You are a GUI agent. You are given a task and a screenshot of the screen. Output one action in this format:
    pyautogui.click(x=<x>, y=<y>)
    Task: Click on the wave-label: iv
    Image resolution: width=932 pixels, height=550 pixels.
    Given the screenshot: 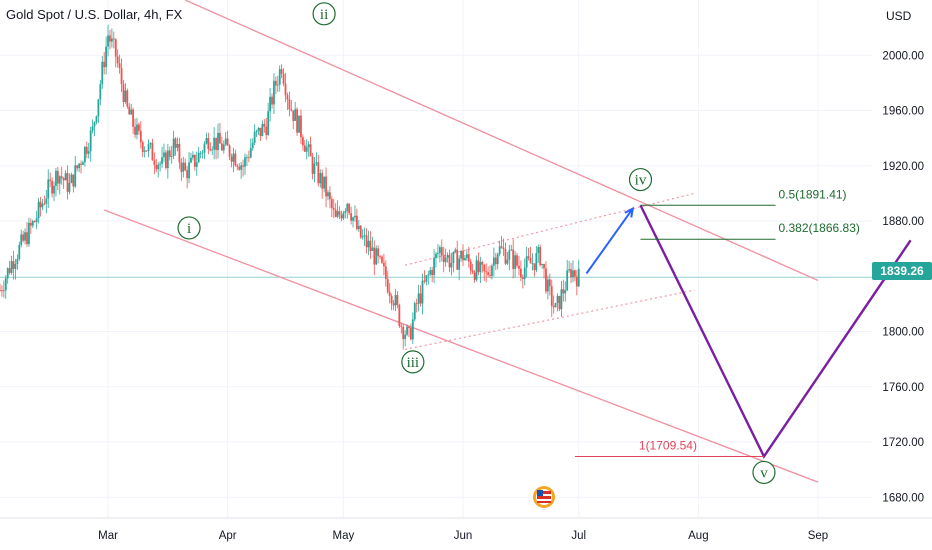 What is the action you would take?
    pyautogui.click(x=641, y=181)
    